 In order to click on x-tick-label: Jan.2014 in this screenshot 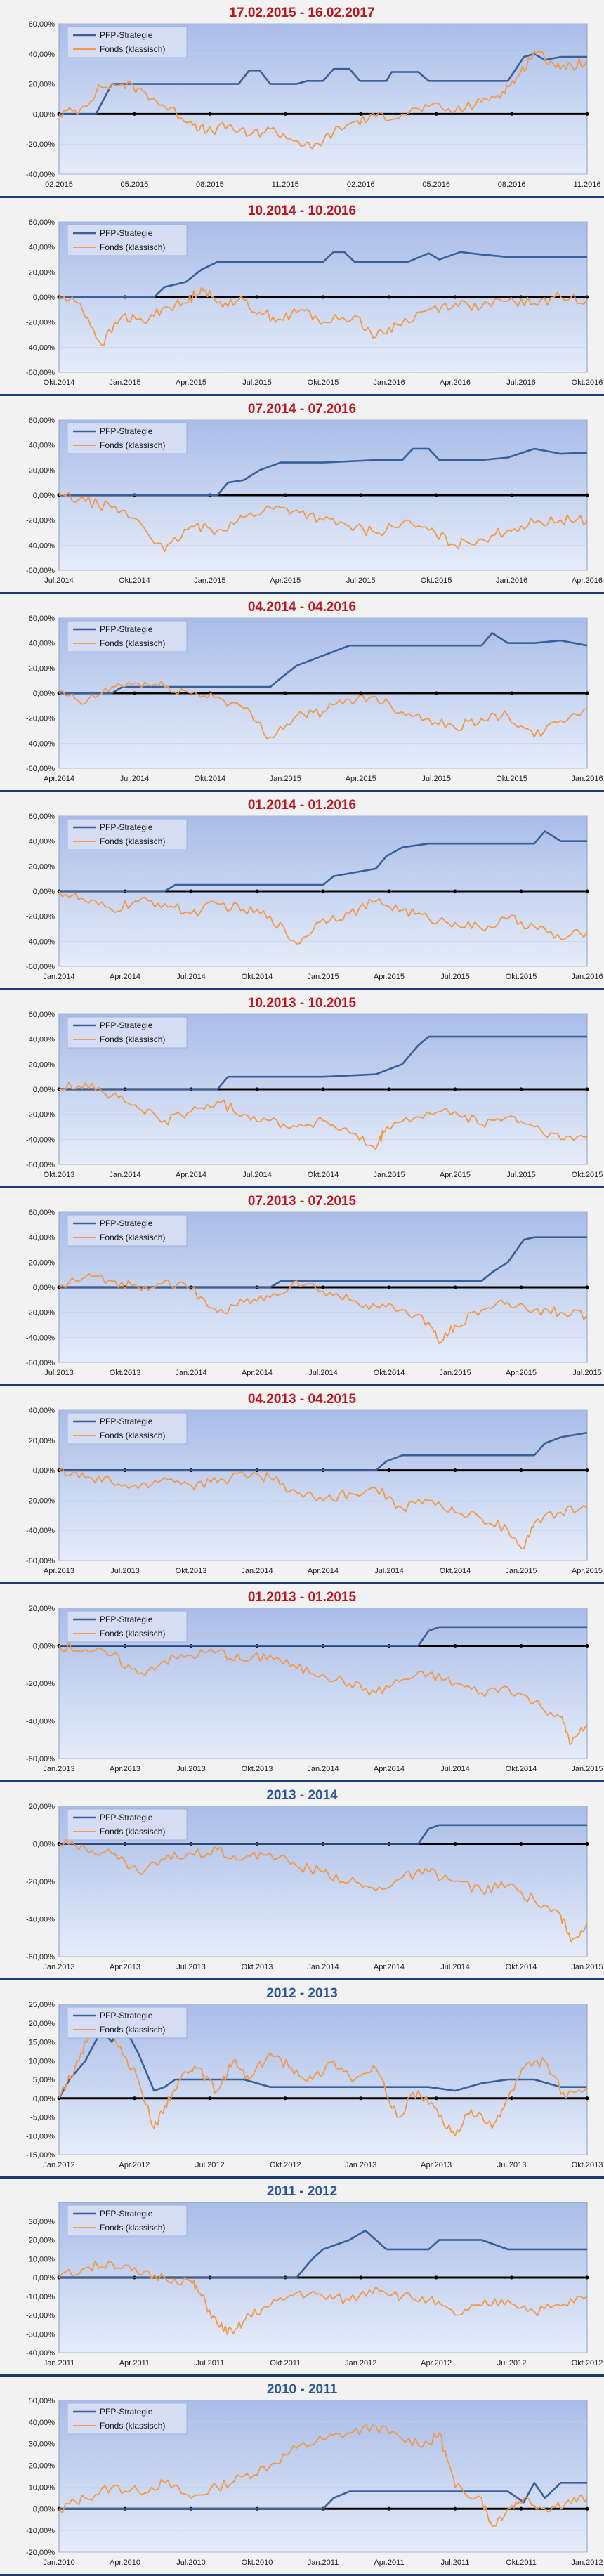, I will do `click(323, 1769)`.